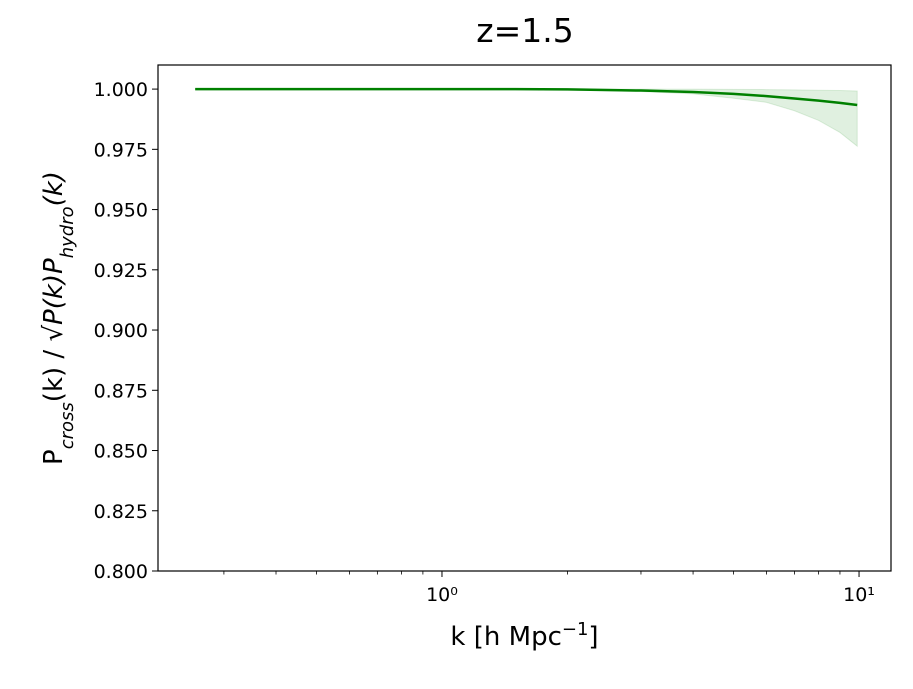 Image resolution: width=913 pixels, height=689 pixels. Describe the element at coordinates (121, 150) in the screenshot. I see `y-tick-label: 0.975` at that location.